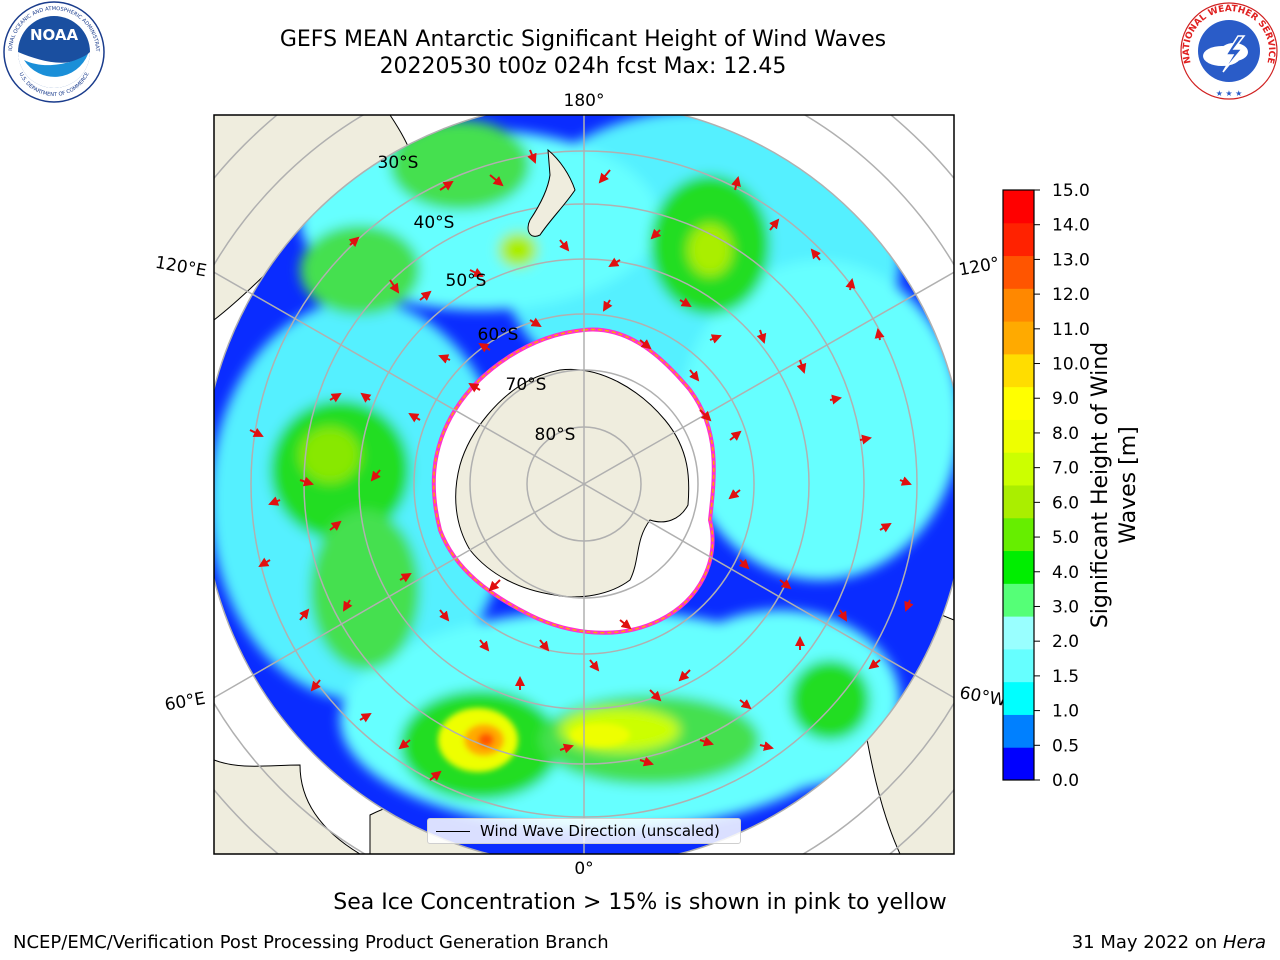 The width and height of the screenshot is (1280, 960). I want to click on date-text: 31 May 2022, so click(1130, 942).